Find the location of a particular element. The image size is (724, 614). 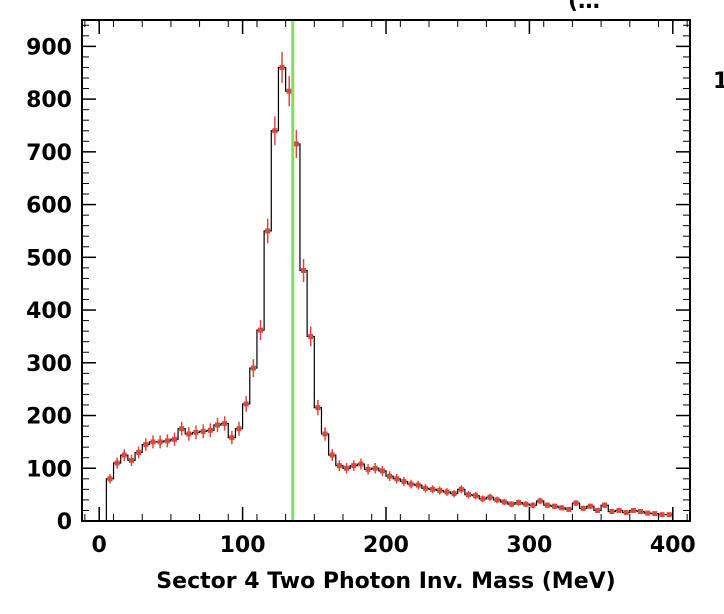

y-tick-labels: 0 100 200 300 400 500 600 700 800 900 is located at coordinates (49, 285).